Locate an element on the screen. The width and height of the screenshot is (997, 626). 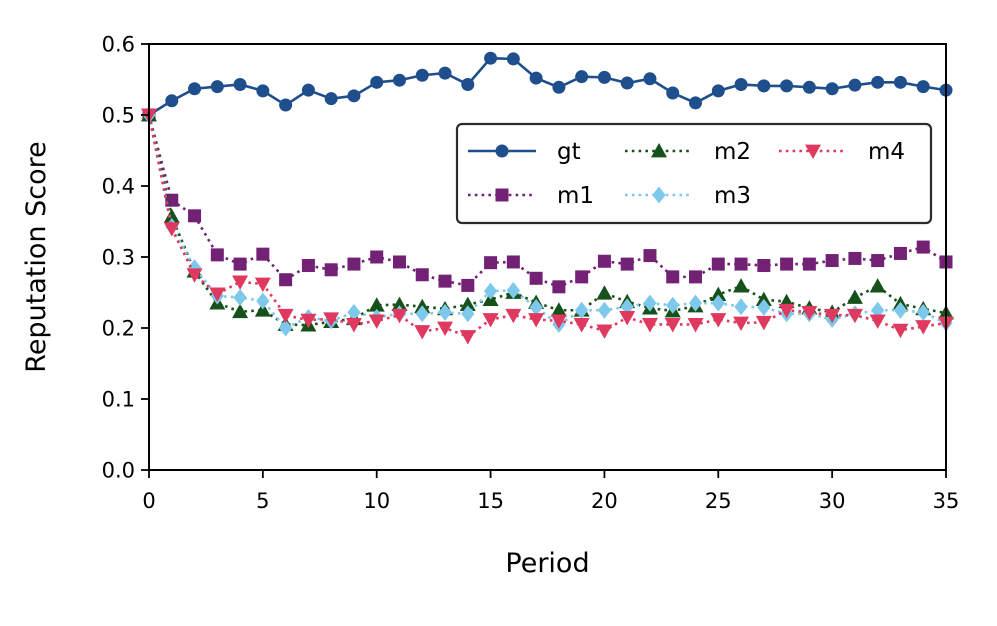
legend-label-m1: m1 is located at coordinates (575, 196).